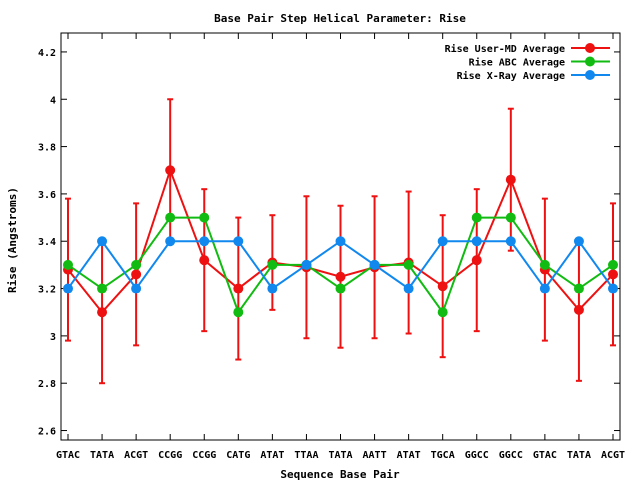 This screenshot has height=480, width=640. What do you see at coordinates (443, 455) in the screenshot?
I see `x-tick-label: TGCA` at bounding box center [443, 455].